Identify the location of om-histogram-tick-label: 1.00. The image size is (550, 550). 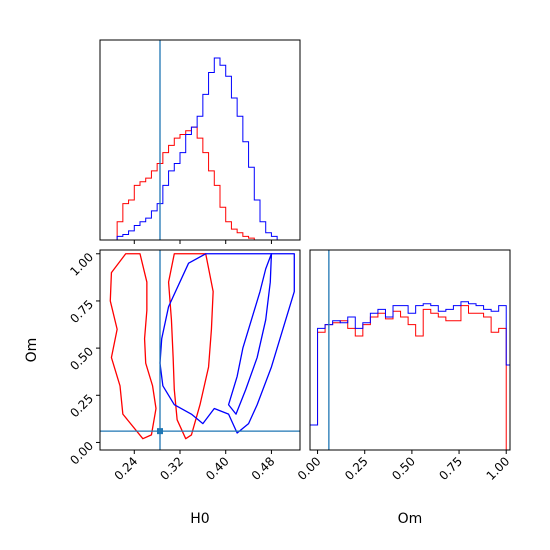
(498, 468).